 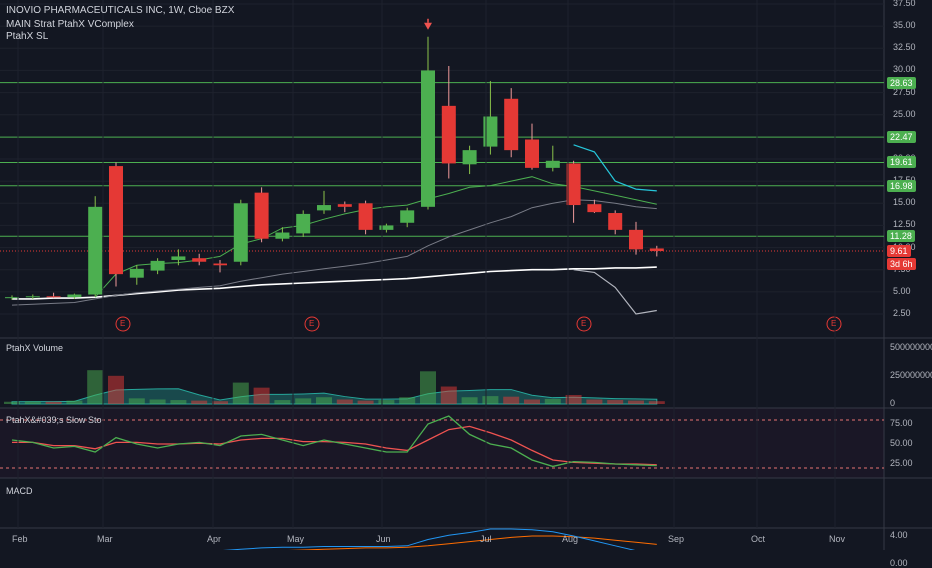 I want to click on level-price-tag: 11.28, so click(x=901, y=236).